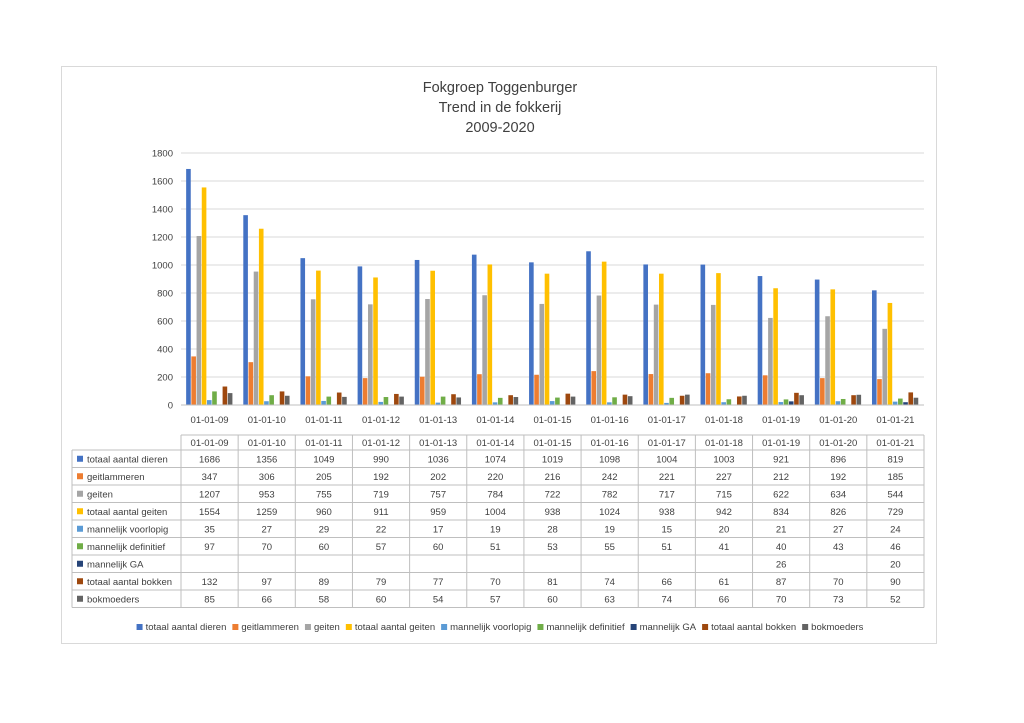 This screenshot has height=723, width=1024. I want to click on legend-label: totaal aantal geiten, so click(395, 627).